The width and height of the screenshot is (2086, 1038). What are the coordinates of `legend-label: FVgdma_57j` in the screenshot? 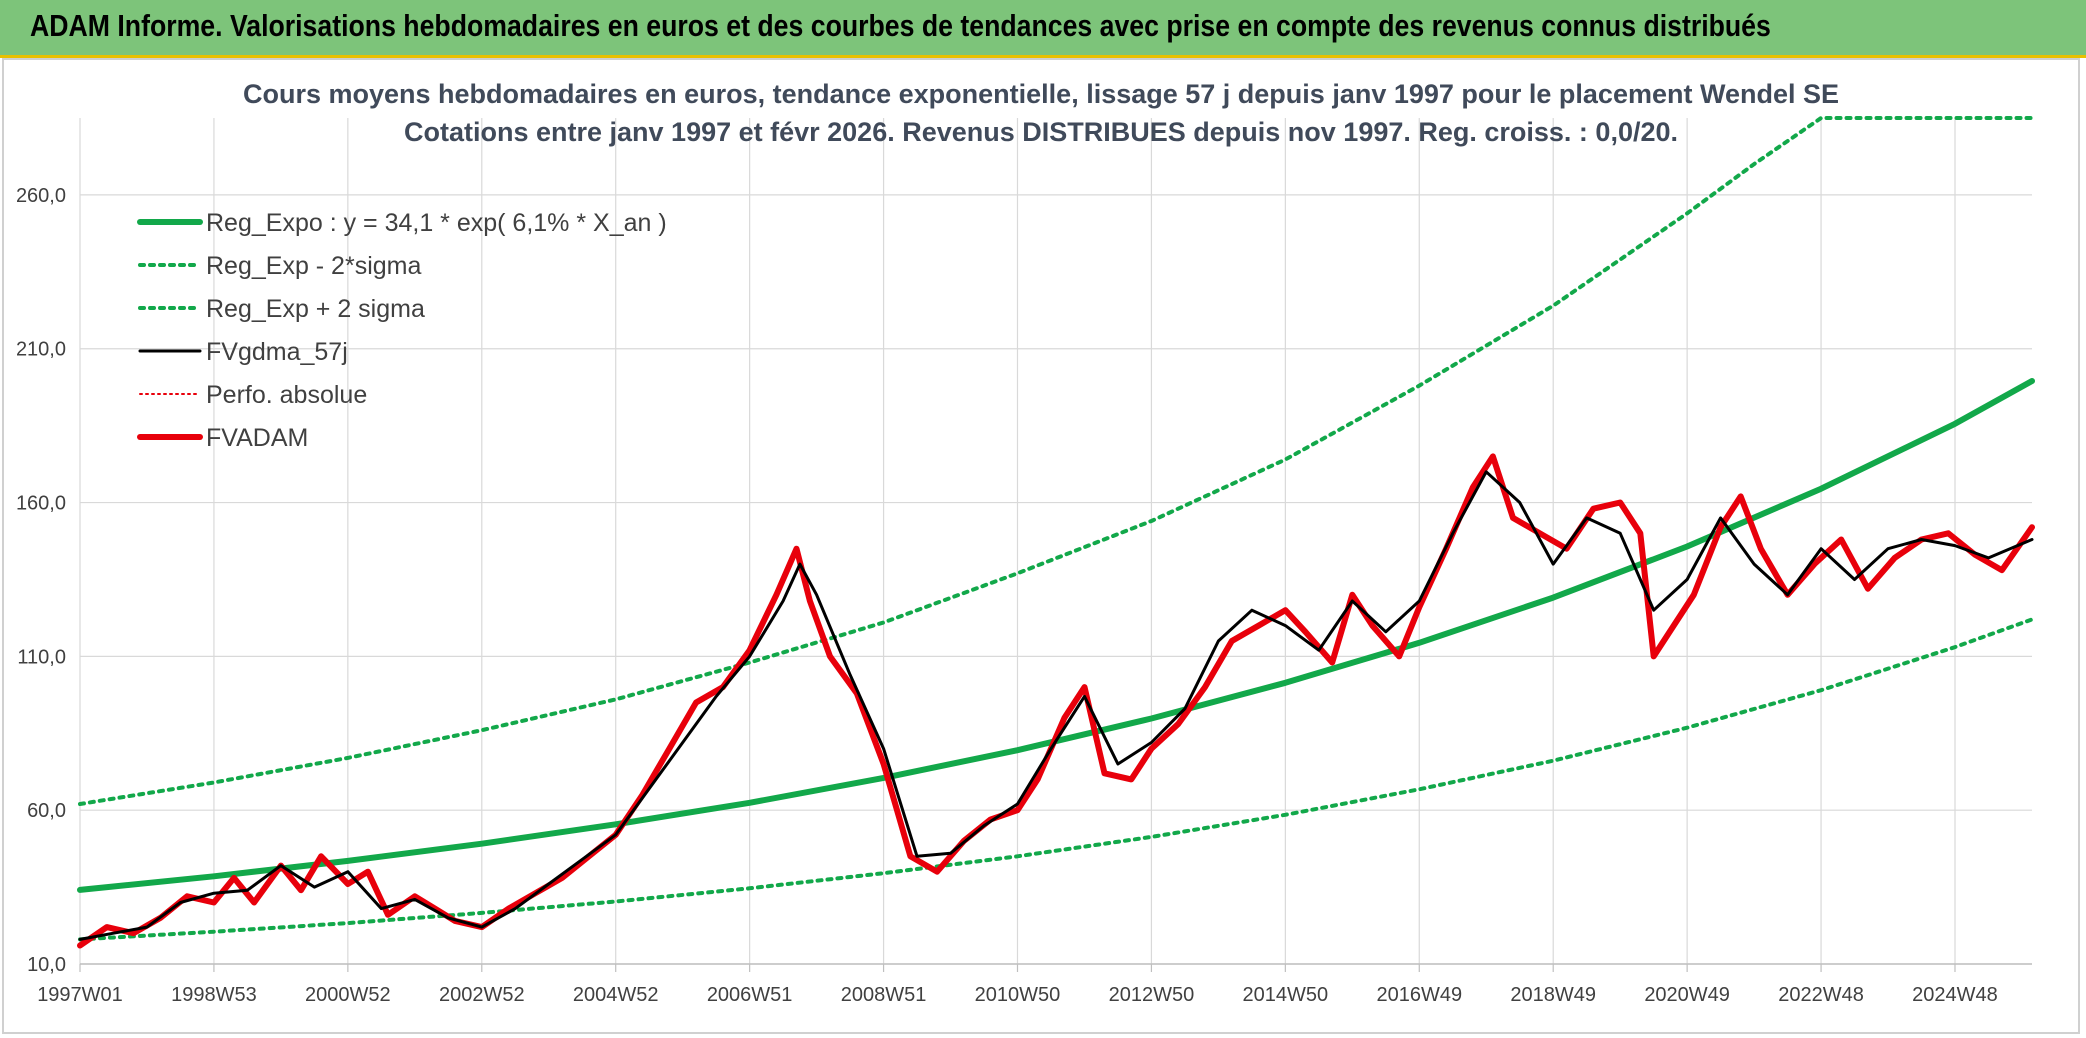 It's located at (277, 352).